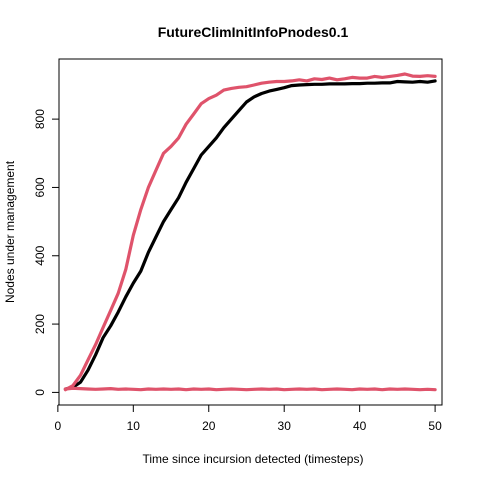 The width and height of the screenshot is (480, 480). I want to click on y-tick-label: 800, so click(40, 119).